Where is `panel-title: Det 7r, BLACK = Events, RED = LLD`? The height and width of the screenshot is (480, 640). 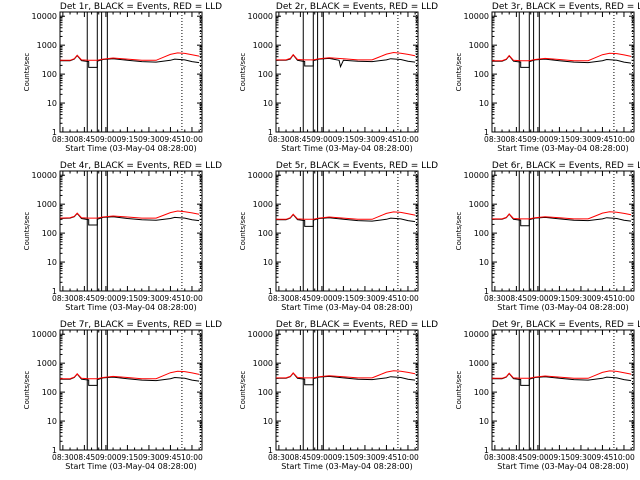 panel-title: Det 7r, BLACK = Events, RED = LLD is located at coordinates (141, 325).